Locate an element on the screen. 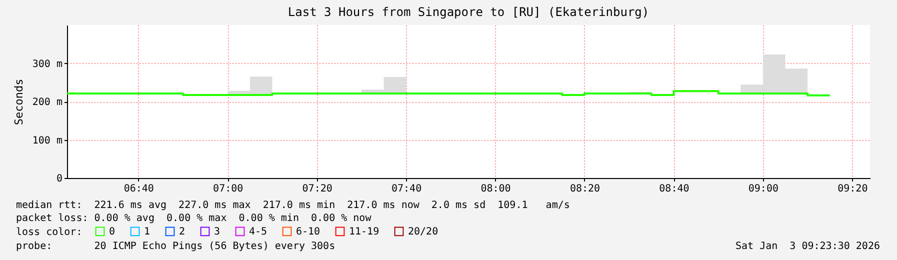 The width and height of the screenshot is (897, 260). x-tick-label: 08:40 is located at coordinates (674, 189).